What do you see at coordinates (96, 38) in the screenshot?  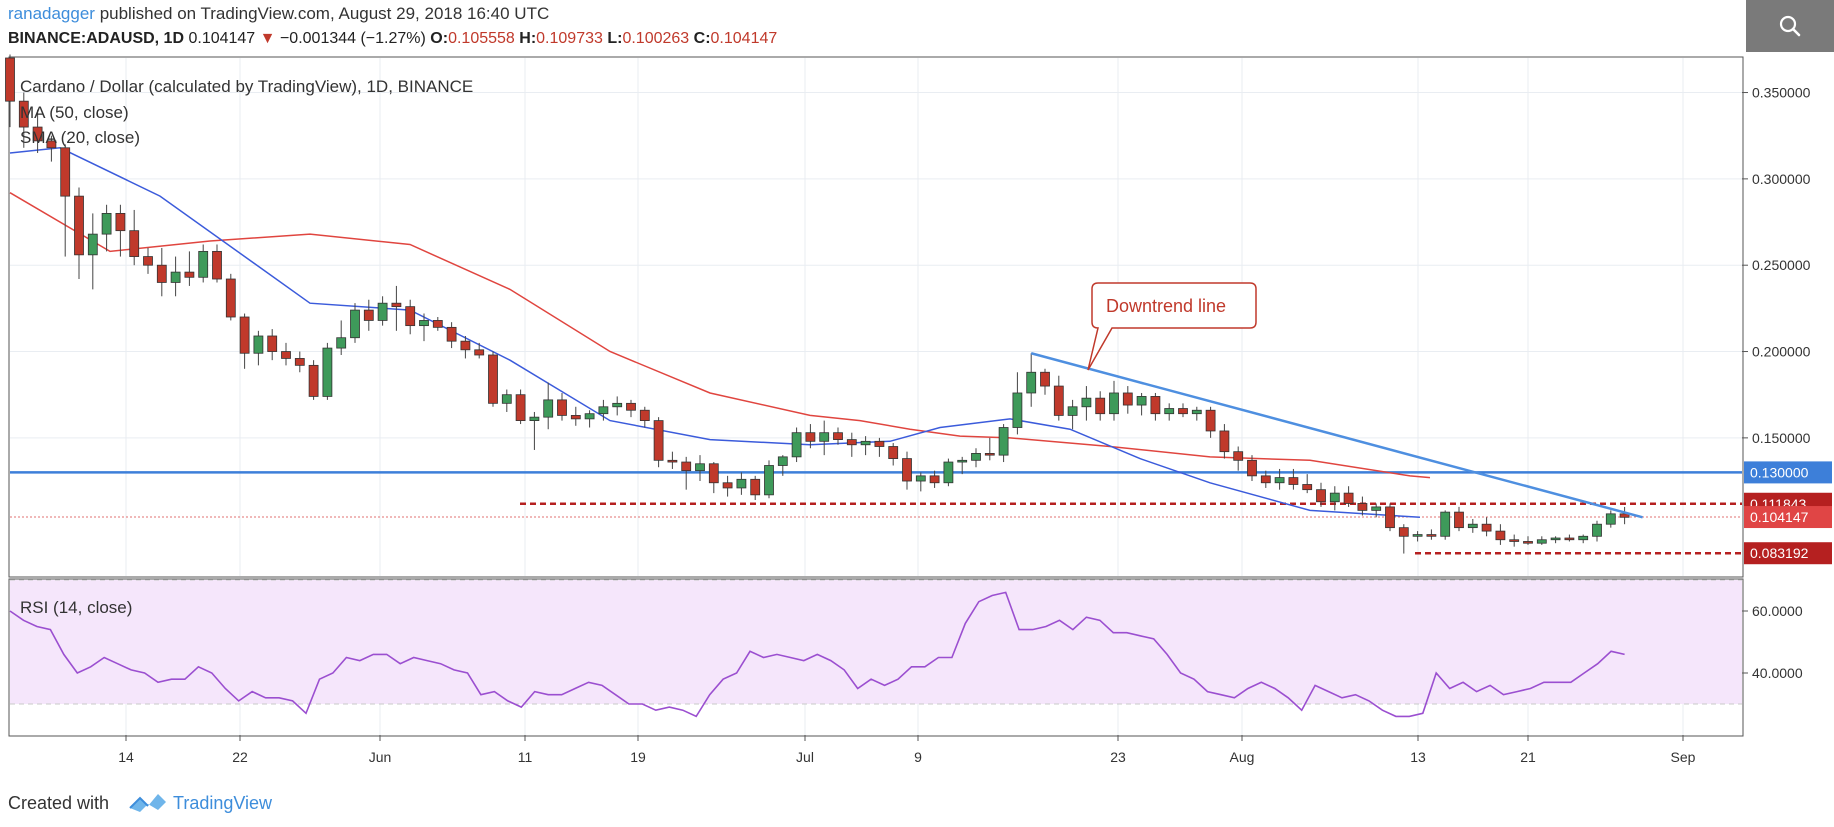 I see `symbol-label: BINANCE:ADAUSD, 1D` at bounding box center [96, 38].